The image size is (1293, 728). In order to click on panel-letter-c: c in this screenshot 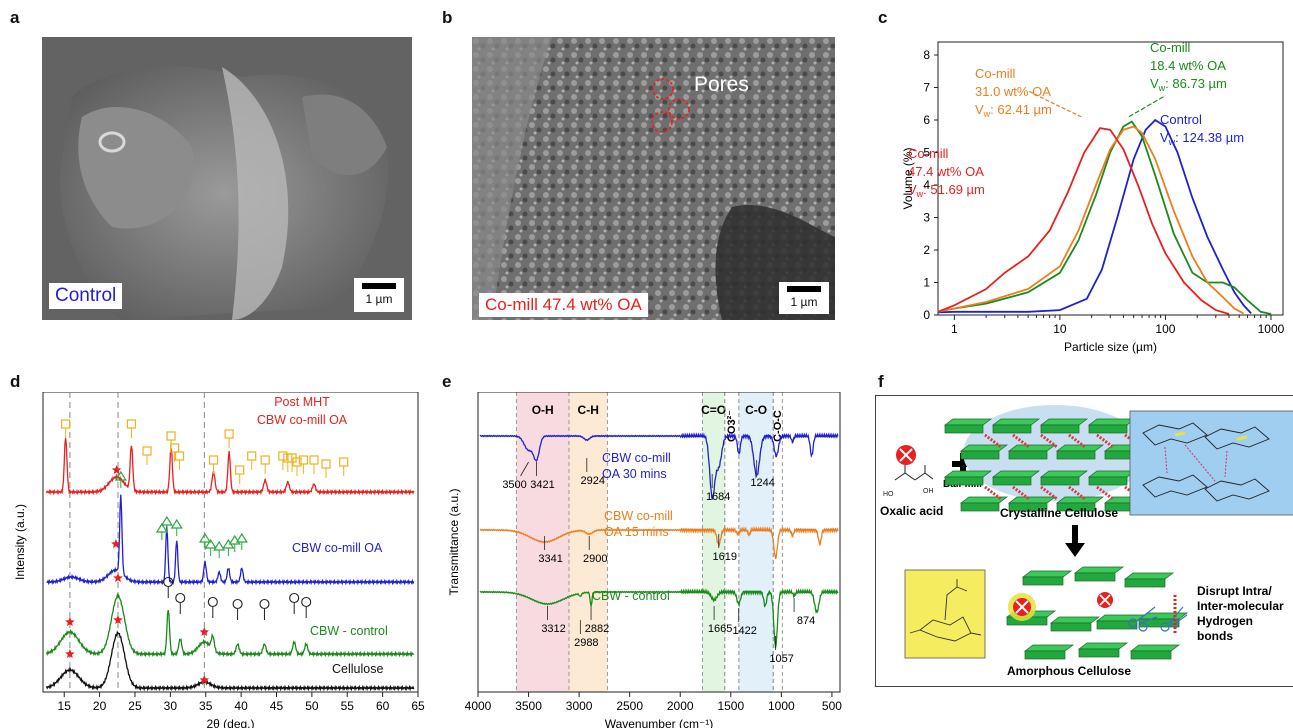, I will do `click(883, 17)`.